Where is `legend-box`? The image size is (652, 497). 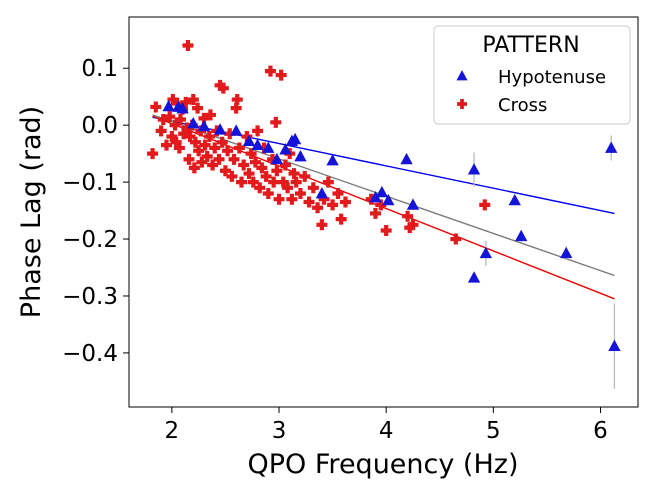 legend-box is located at coordinates (532, 75).